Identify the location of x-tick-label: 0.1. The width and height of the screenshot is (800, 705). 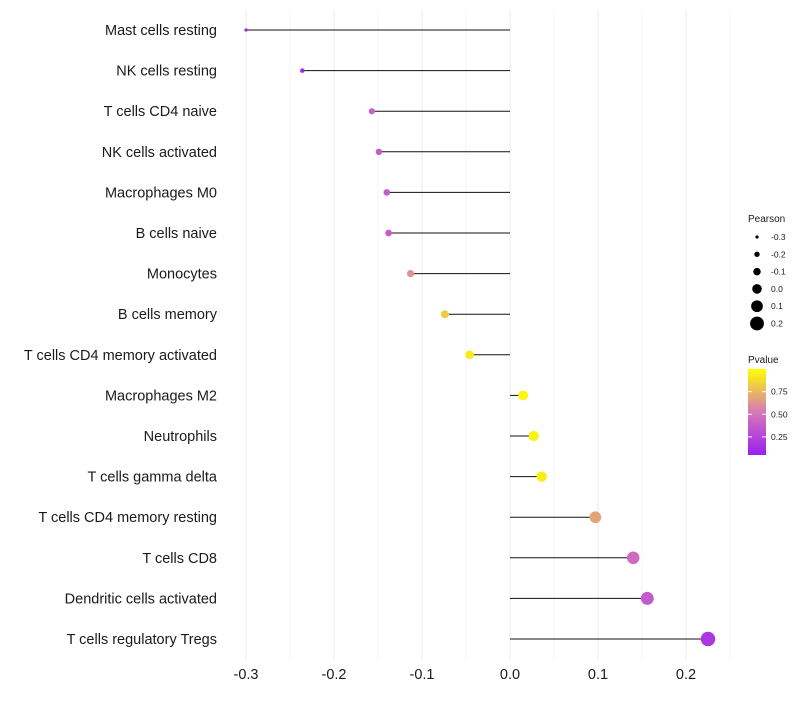
(598, 675).